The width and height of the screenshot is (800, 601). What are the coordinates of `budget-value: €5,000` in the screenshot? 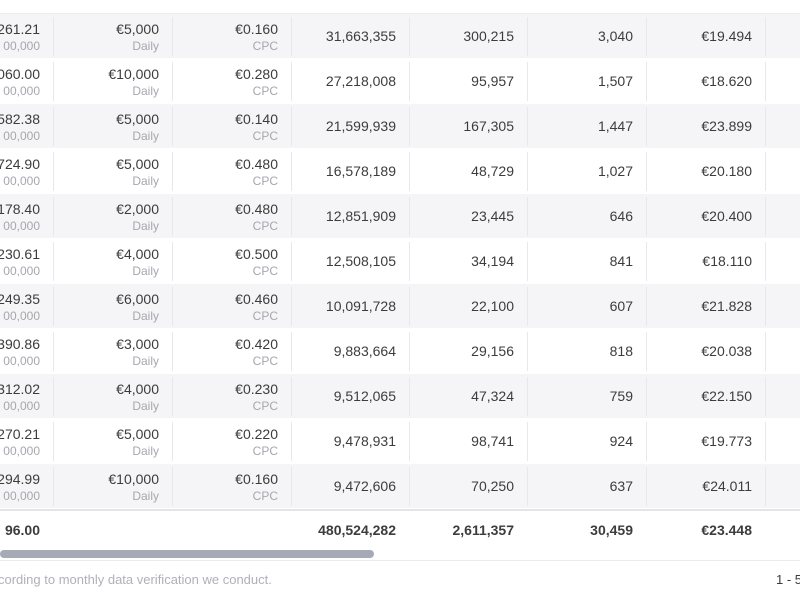 It's located at (137, 434).